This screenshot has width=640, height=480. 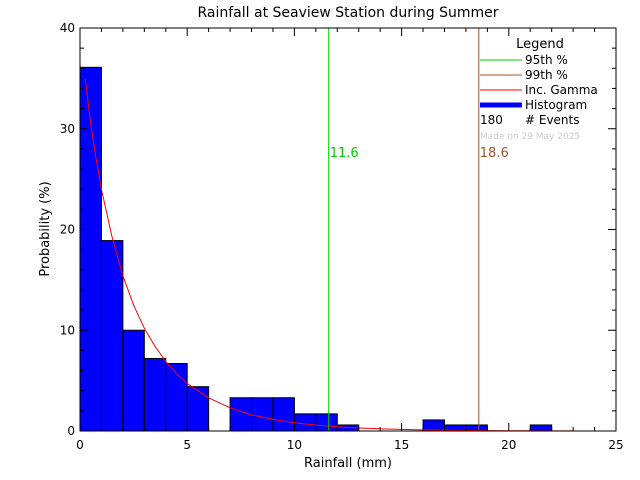 I want to click on legend-label-1: 99th %, so click(x=546, y=75).